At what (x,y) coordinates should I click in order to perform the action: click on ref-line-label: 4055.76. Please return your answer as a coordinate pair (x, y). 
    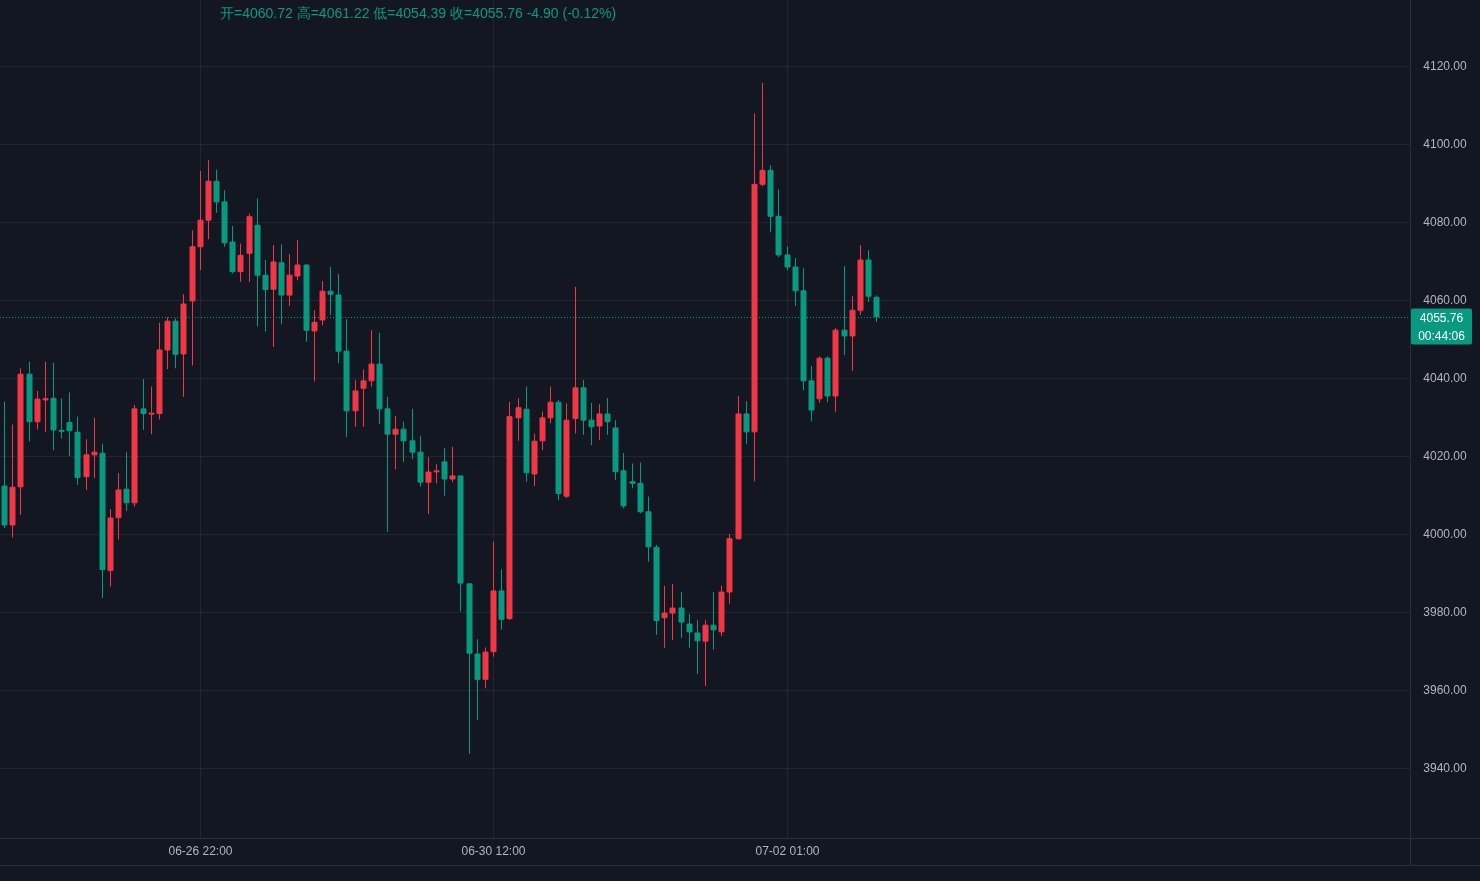
    Looking at the image, I should click on (1441, 318).